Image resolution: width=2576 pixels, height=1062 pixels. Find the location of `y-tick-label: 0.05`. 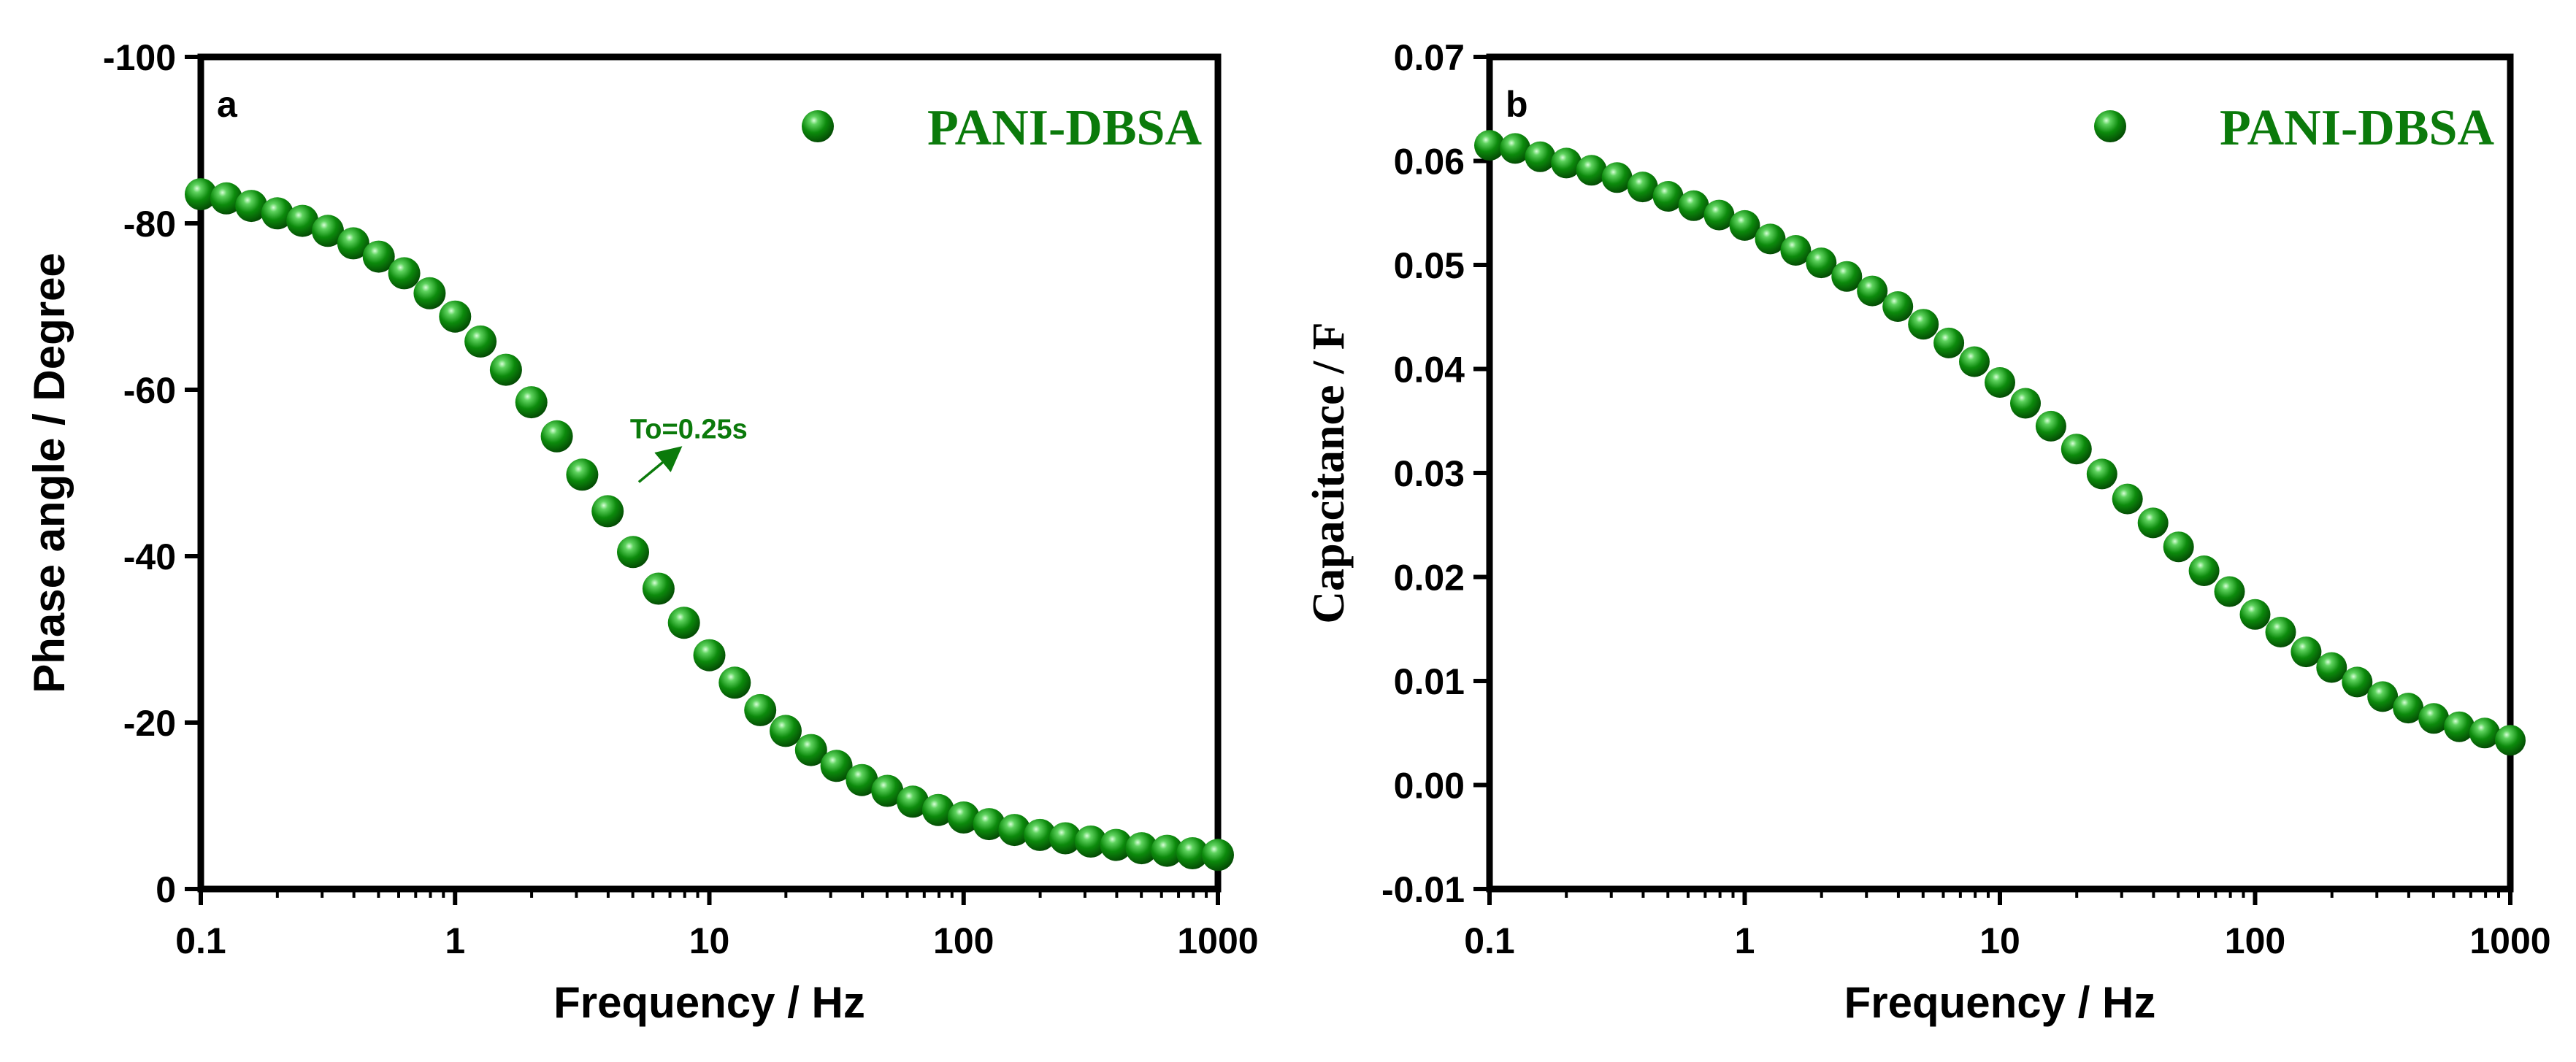

y-tick-label: 0.05 is located at coordinates (1429, 265).